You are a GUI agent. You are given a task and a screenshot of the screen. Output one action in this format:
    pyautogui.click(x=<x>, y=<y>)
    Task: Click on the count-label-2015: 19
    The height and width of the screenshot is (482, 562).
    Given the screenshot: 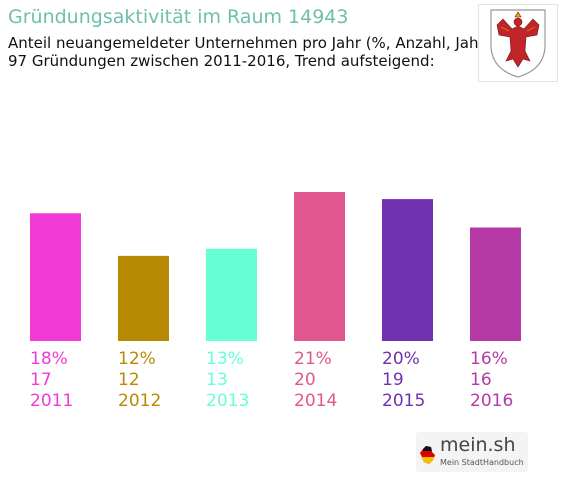 What is the action you would take?
    pyautogui.click(x=393, y=380)
    